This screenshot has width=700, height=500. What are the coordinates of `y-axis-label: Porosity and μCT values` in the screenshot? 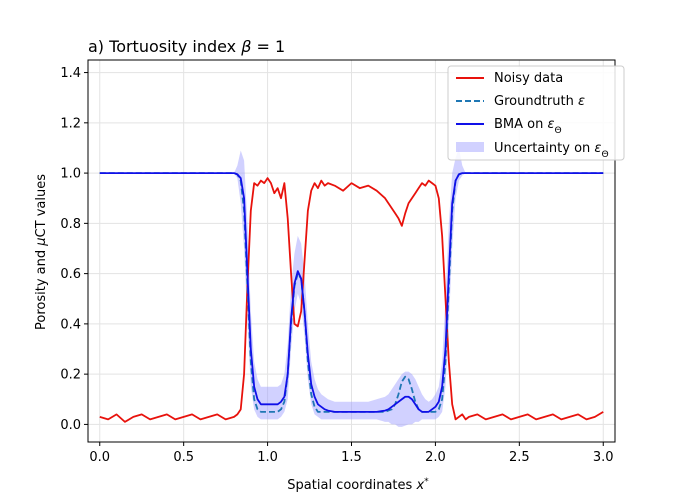 It's located at (41, 252).